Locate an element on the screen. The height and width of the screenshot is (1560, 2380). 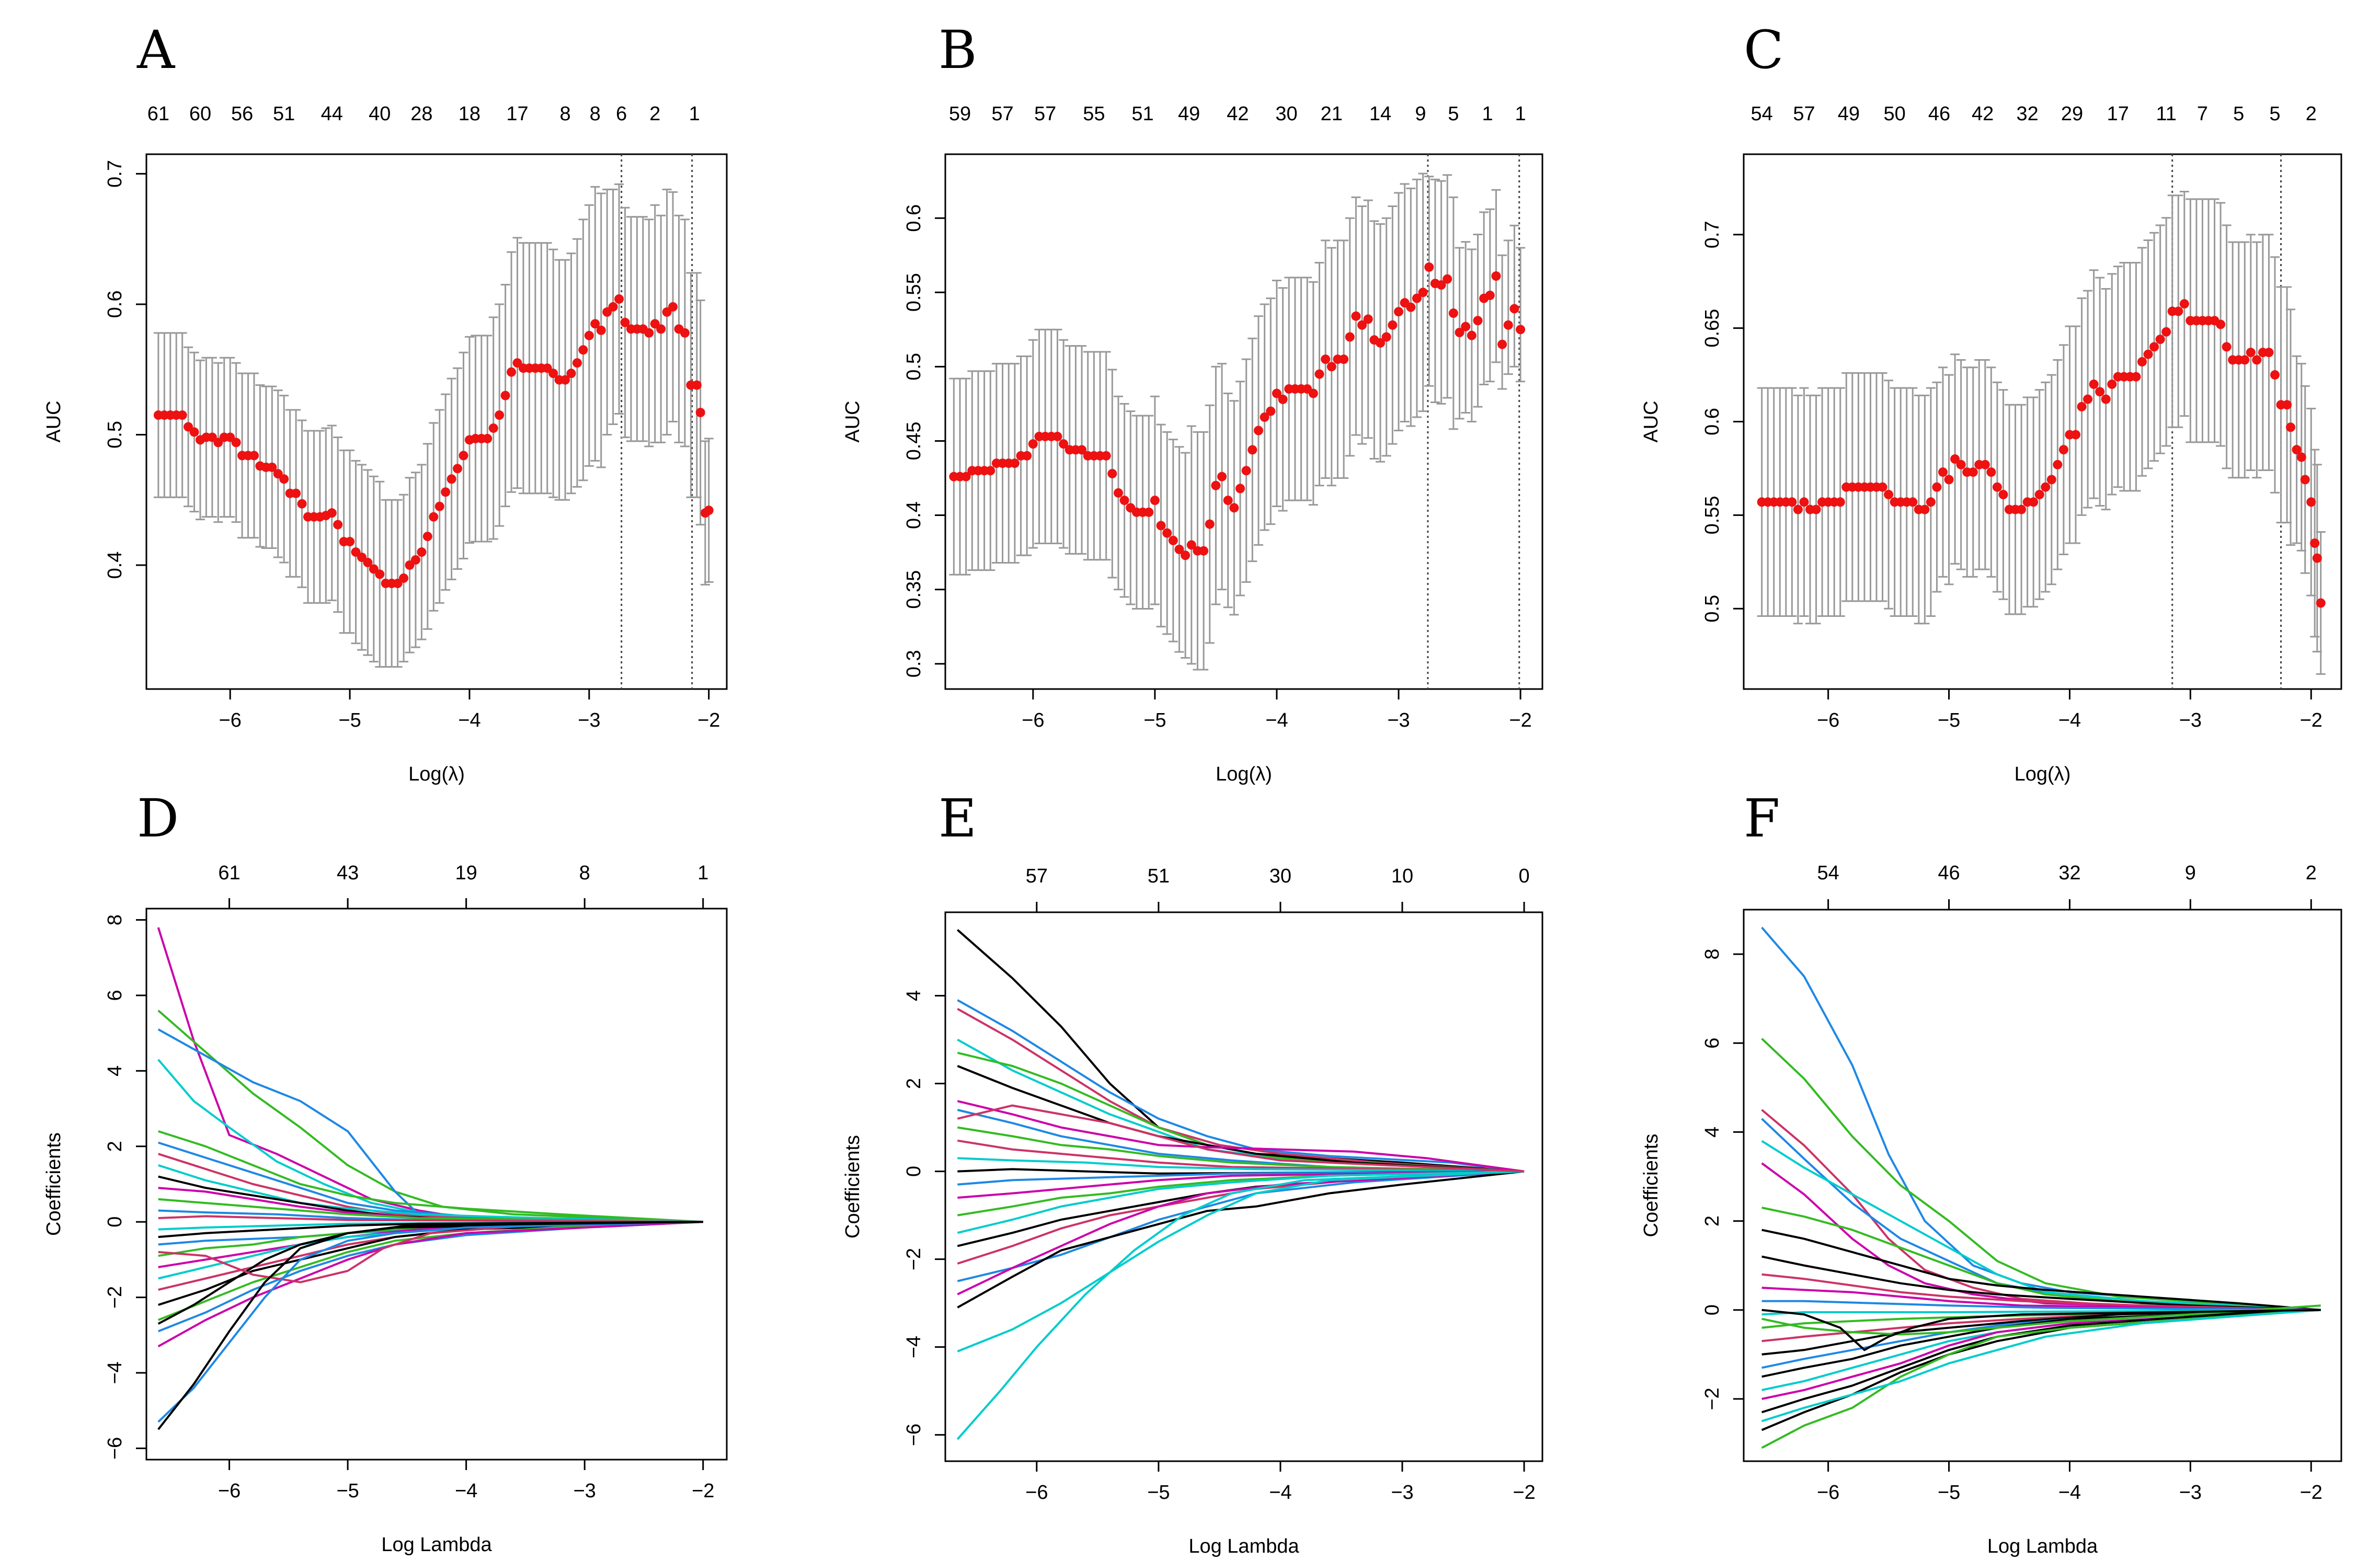
top-axis-label: 1 is located at coordinates (1520, 114).